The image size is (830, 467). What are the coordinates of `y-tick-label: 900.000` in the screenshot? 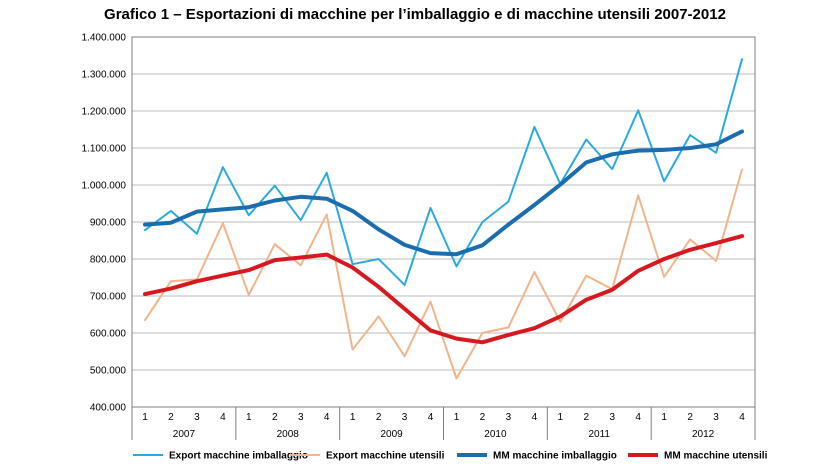 It's located at (108, 223).